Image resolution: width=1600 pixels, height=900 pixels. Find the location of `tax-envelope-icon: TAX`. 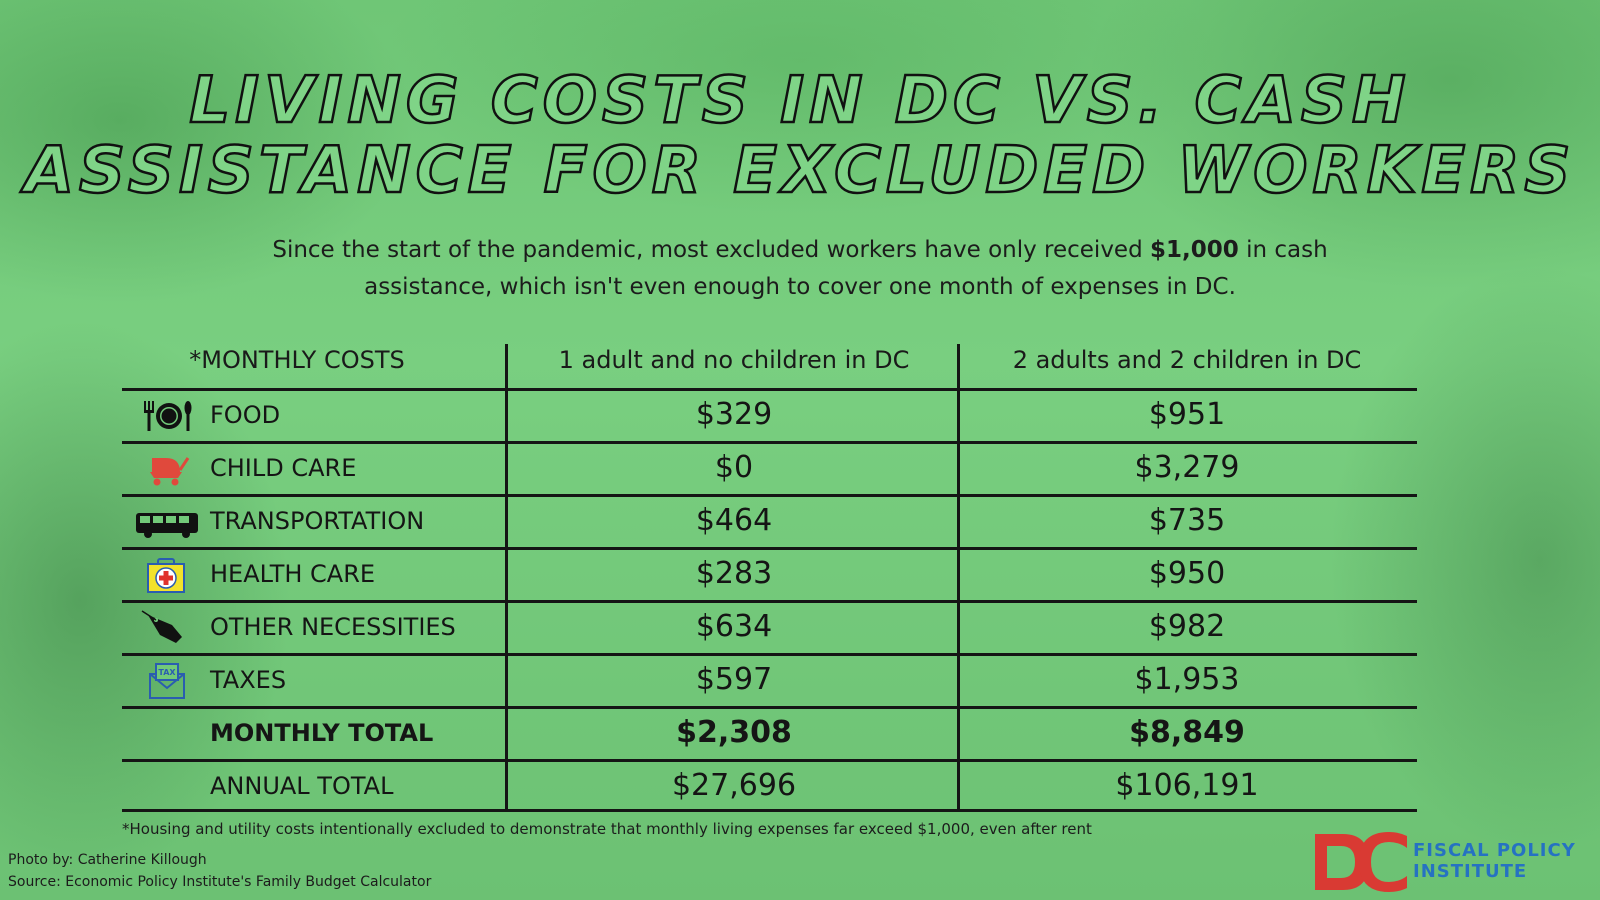

tax-envelope-icon: TAX is located at coordinates (167, 681).